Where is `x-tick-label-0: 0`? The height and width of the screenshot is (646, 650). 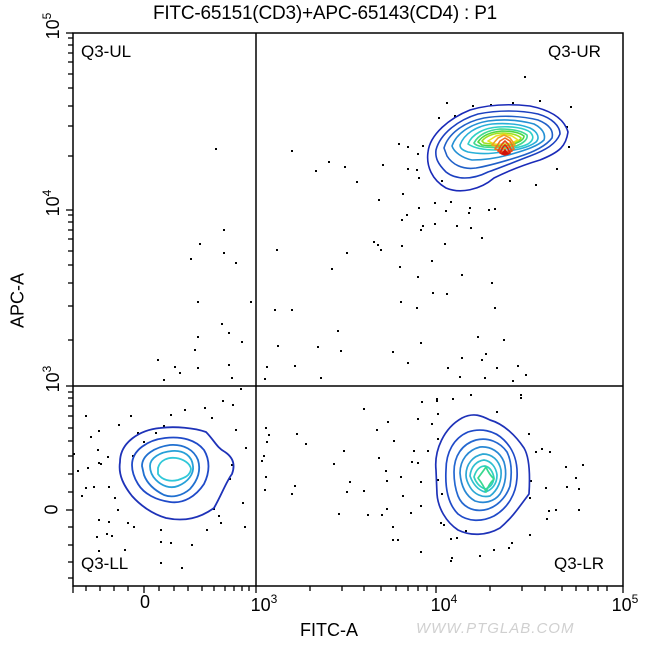
x-tick-label-0: 0 is located at coordinates (145, 602).